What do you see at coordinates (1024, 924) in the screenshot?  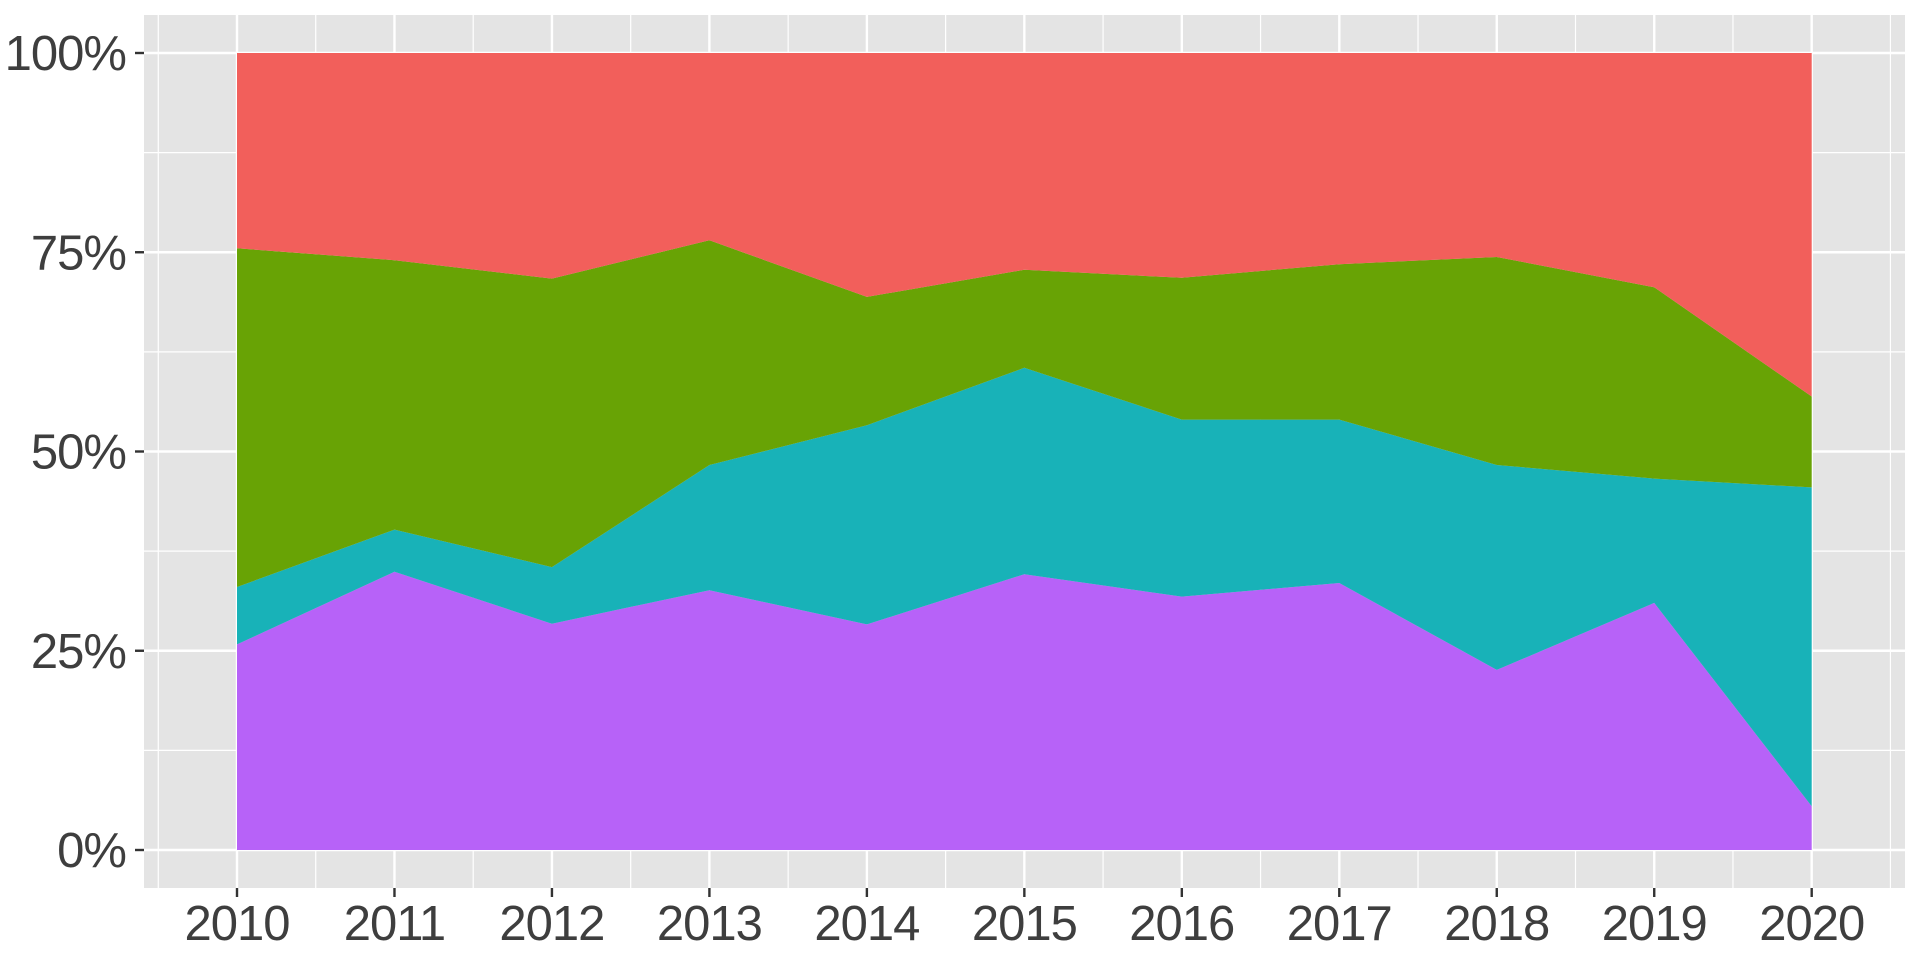 I see `x-axis-label-2015: 2015` at bounding box center [1024, 924].